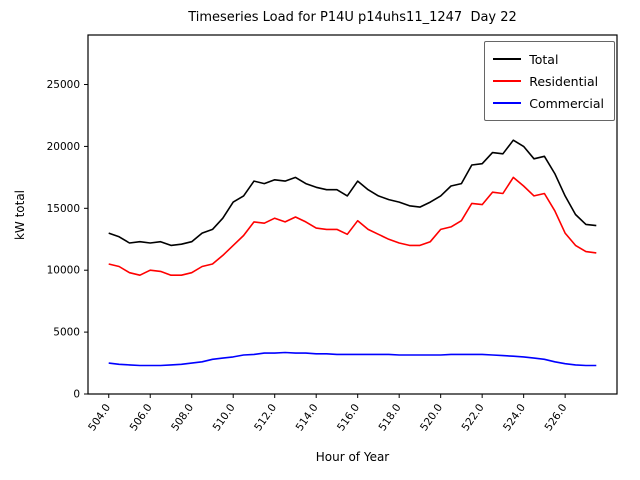  What do you see at coordinates (348, 418) in the screenshot?
I see `x-tick-label: 516.0` at bounding box center [348, 418].